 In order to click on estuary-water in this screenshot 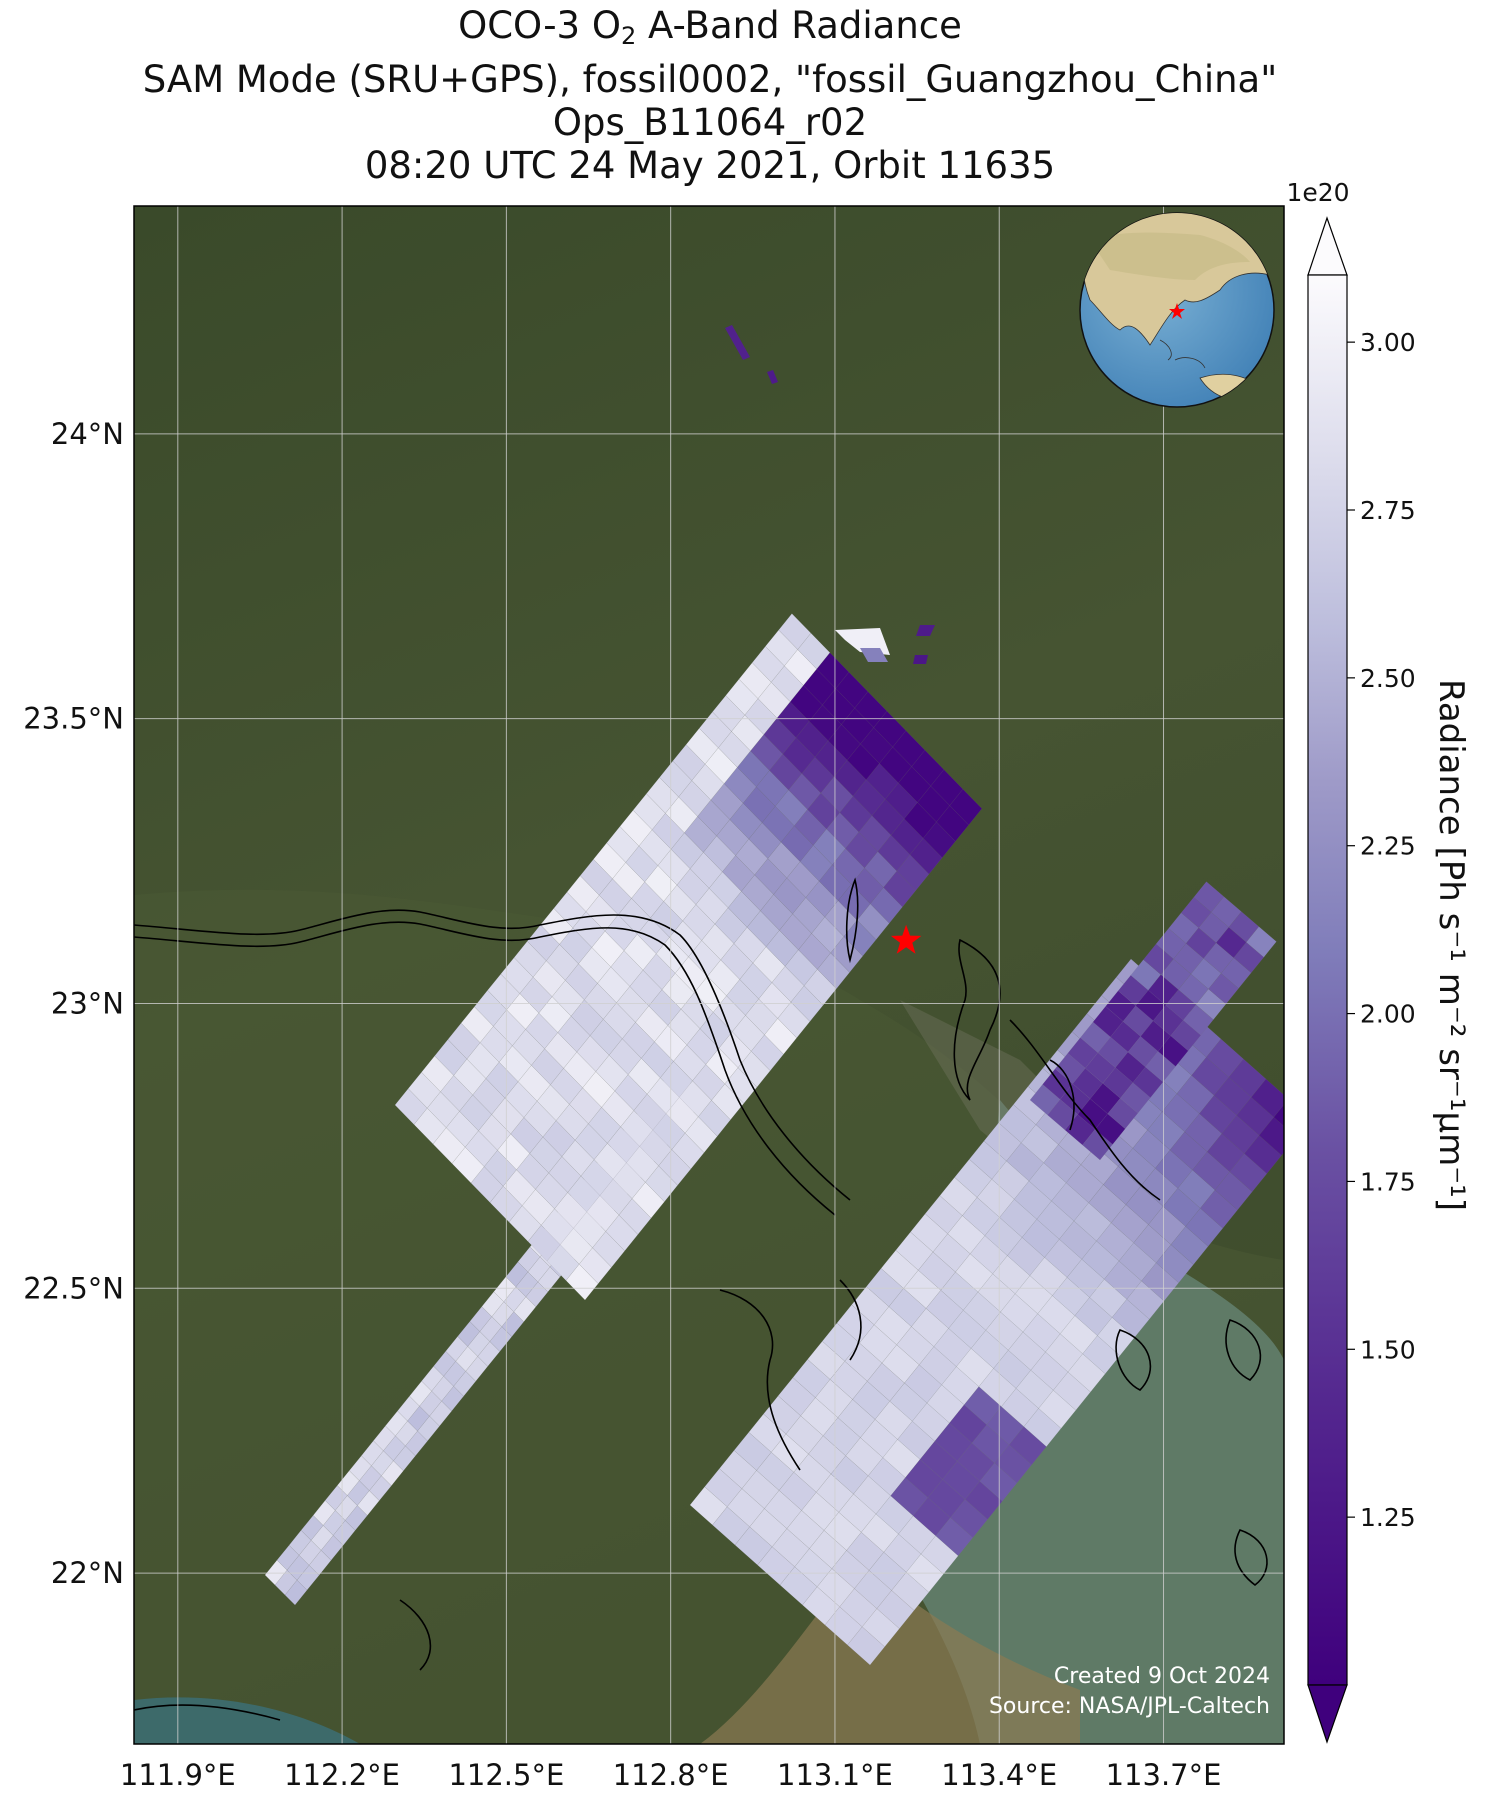, I will do `click(1072, 1422)`.